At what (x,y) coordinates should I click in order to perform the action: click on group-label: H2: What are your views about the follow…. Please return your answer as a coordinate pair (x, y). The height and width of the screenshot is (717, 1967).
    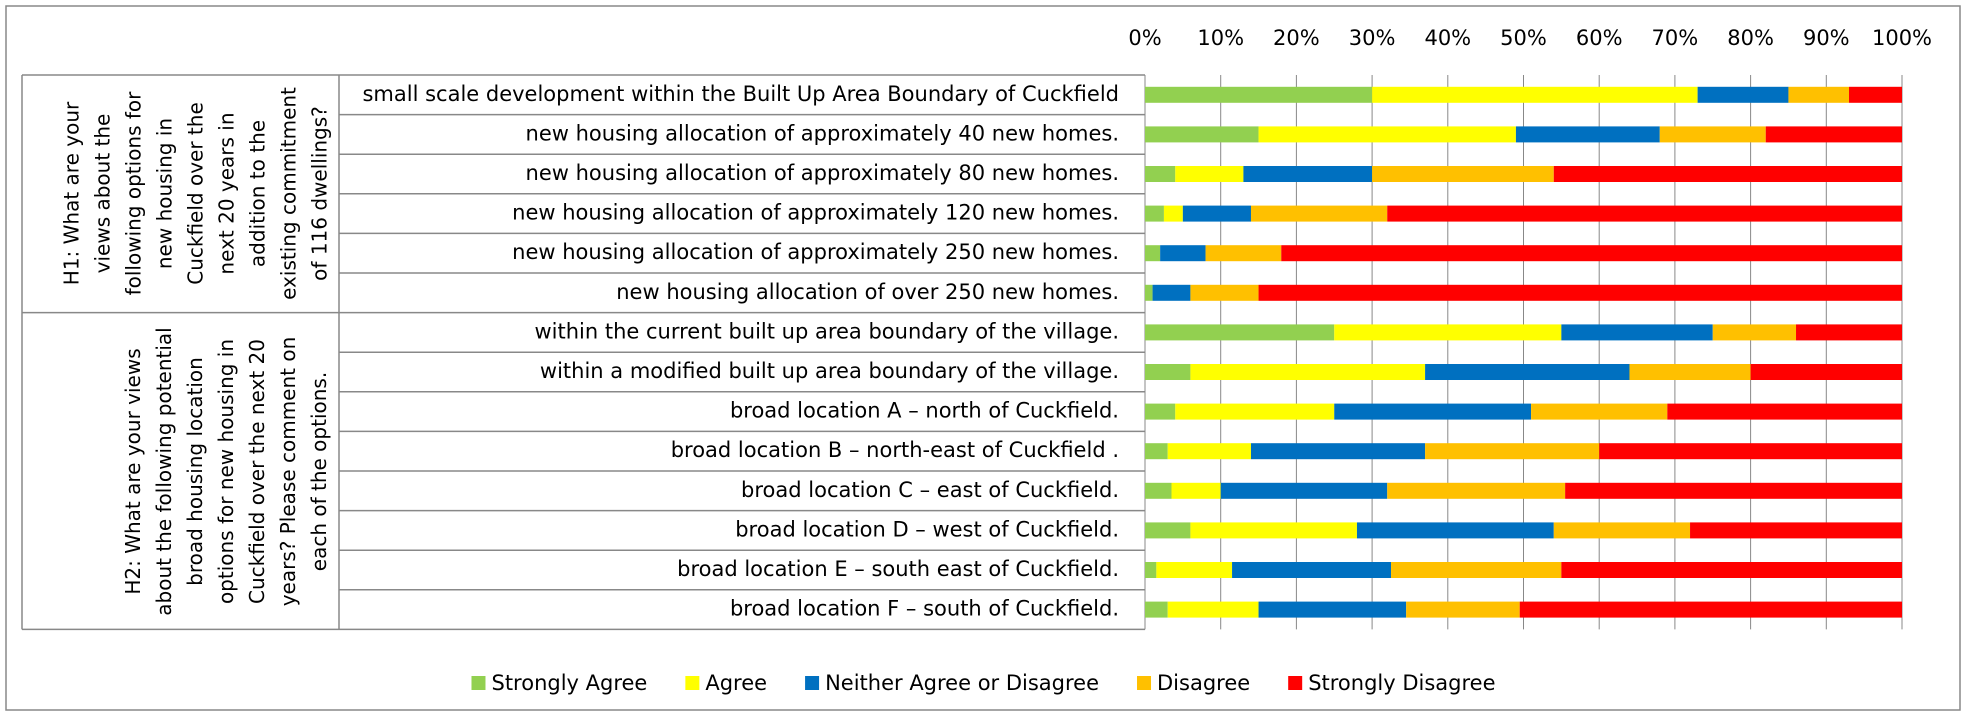
    Looking at the image, I should click on (225, 471).